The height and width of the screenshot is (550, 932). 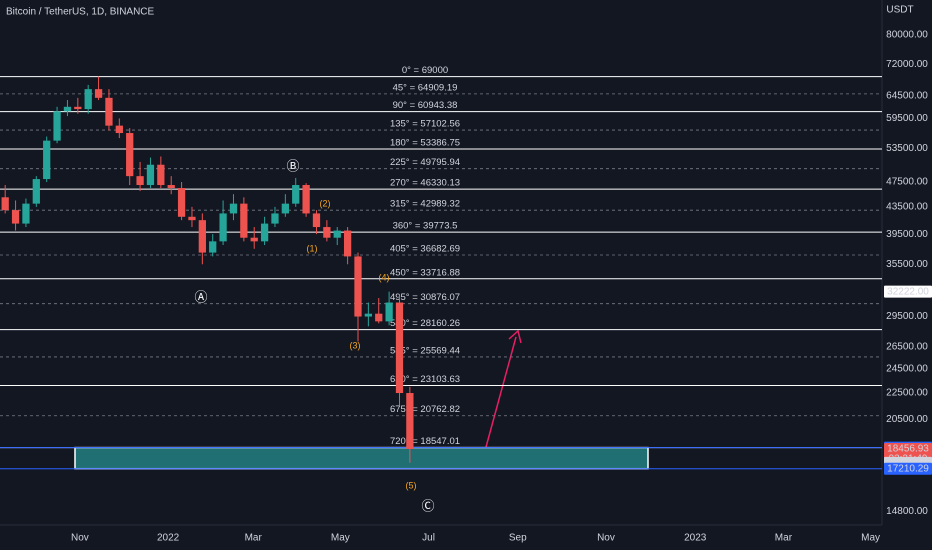 What do you see at coordinates (168, 538) in the screenshot?
I see `x-tick-label: 2022` at bounding box center [168, 538].